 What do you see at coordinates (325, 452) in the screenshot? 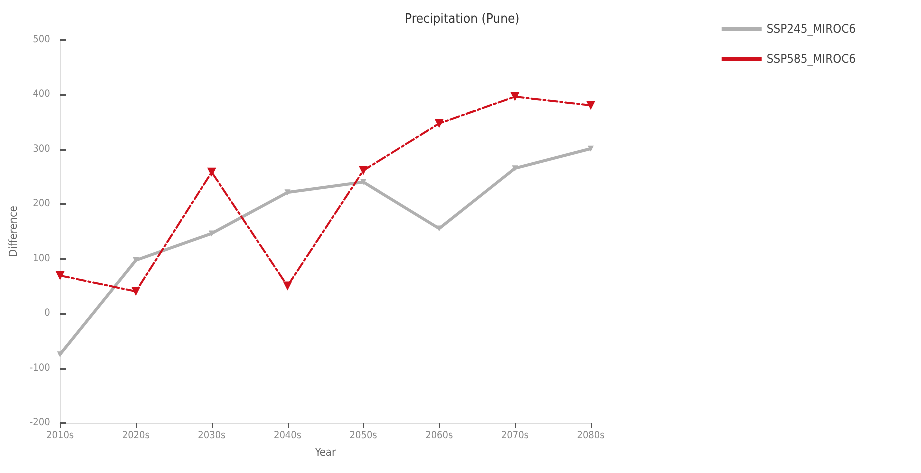
I see `x-axis-title: Year` at bounding box center [325, 452].